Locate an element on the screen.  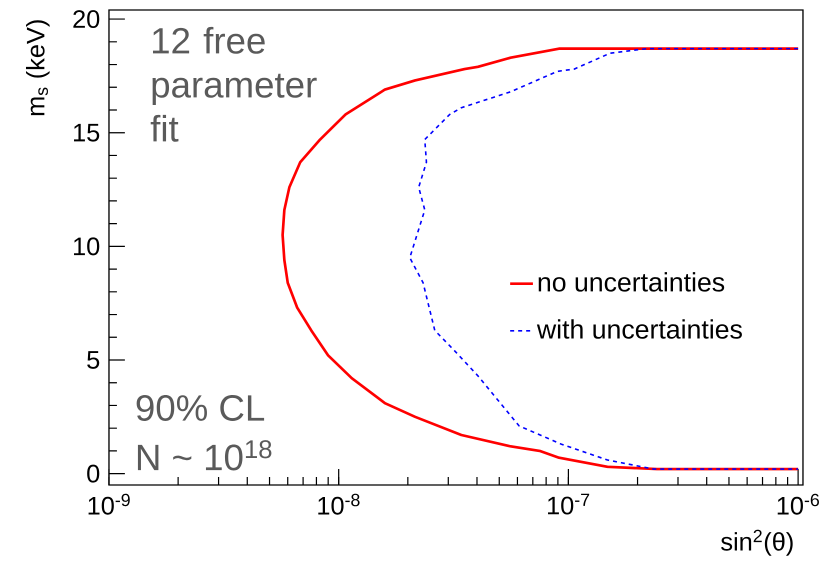
legend-label: with uncertainties is located at coordinates (639, 329).